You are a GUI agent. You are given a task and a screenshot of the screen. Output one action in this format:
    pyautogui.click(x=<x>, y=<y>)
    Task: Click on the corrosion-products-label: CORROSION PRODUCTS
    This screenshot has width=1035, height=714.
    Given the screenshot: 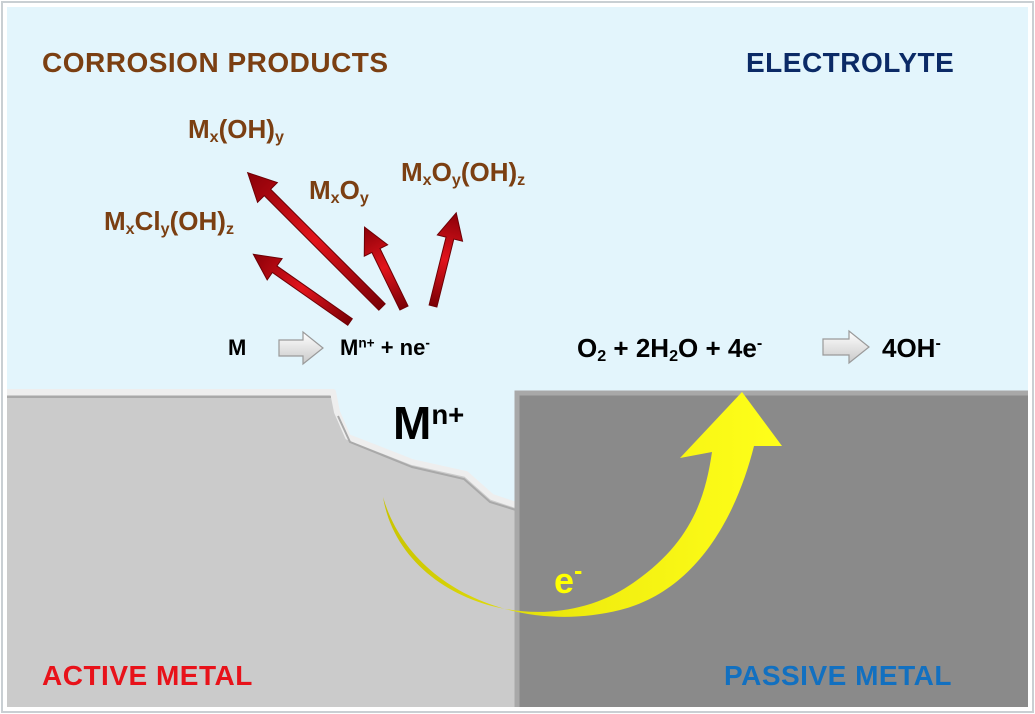 What is the action you would take?
    pyautogui.click(x=215, y=62)
    